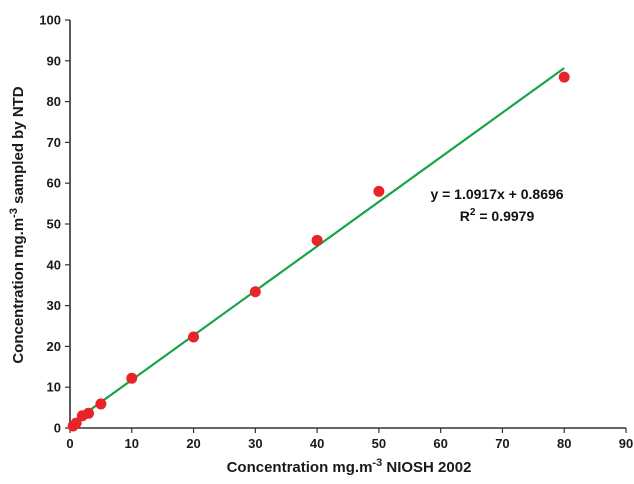 The width and height of the screenshot is (634, 484). Describe the element at coordinates (255, 443) in the screenshot. I see `x-tick-label: 30` at that location.